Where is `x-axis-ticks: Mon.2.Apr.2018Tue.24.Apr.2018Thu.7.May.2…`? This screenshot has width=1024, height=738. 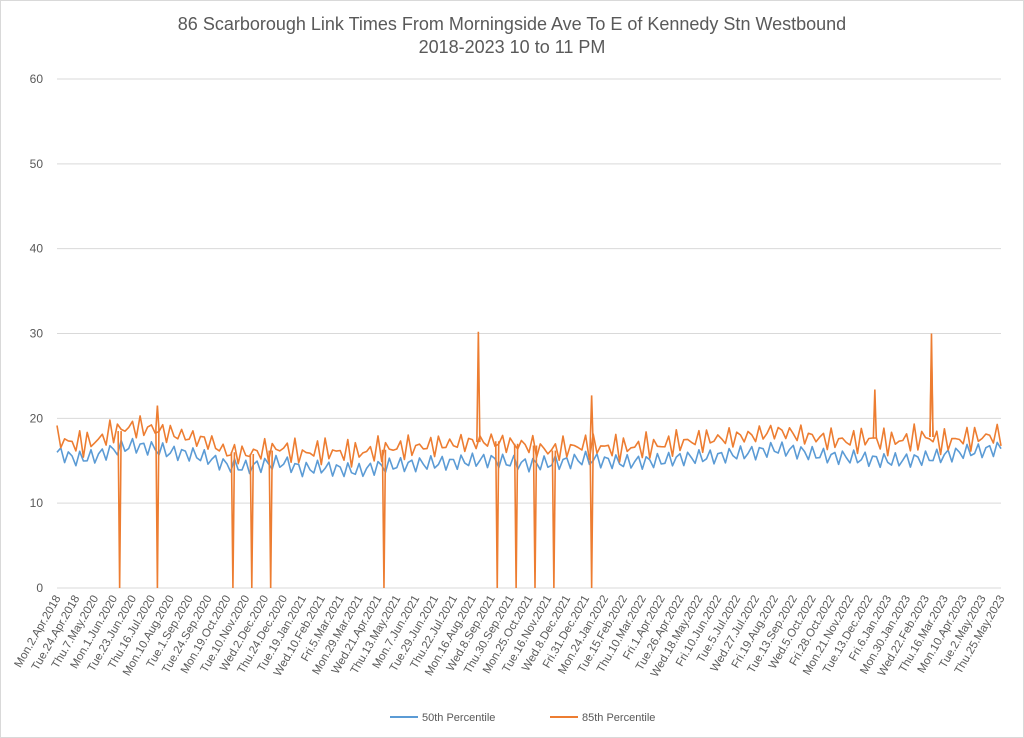 x-axis-ticks: Mon.2.Apr.2018Tue.24.Apr.2018Thu.7.May.2… is located at coordinates (510, 637).